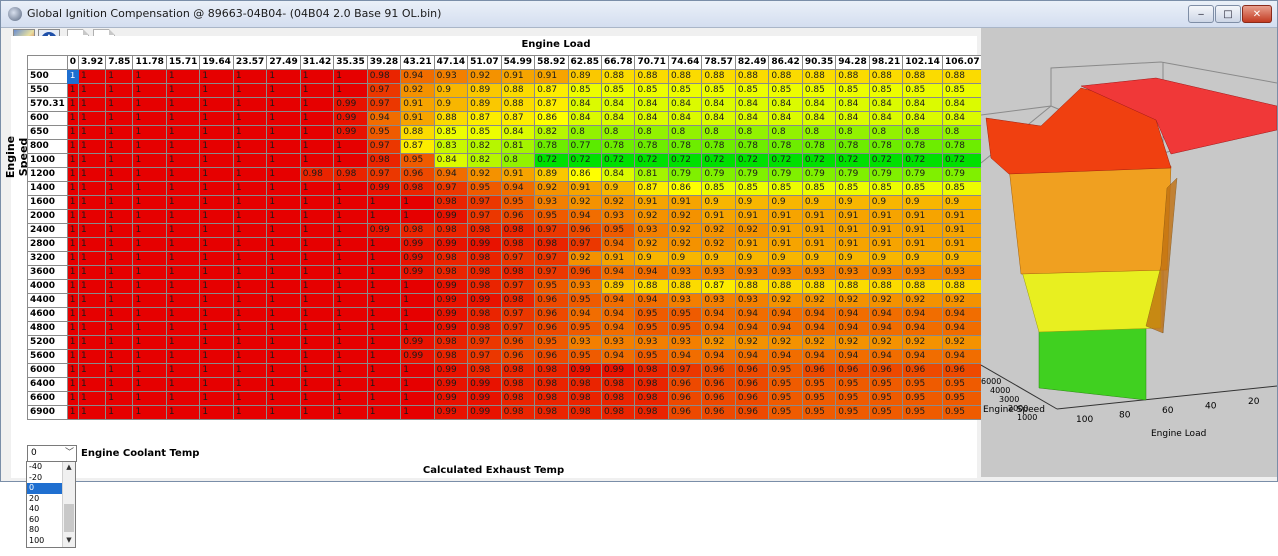 This screenshot has height=556, width=1278. Describe the element at coordinates (685, 146) in the screenshot. I see `table-cell: 0.78` at that location.